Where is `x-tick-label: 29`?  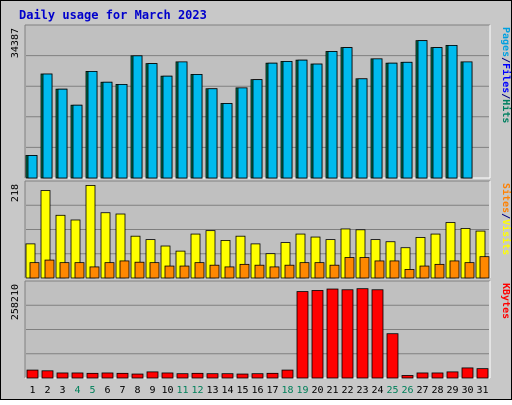
x-tick-label: 29 is located at coordinates (452, 390).